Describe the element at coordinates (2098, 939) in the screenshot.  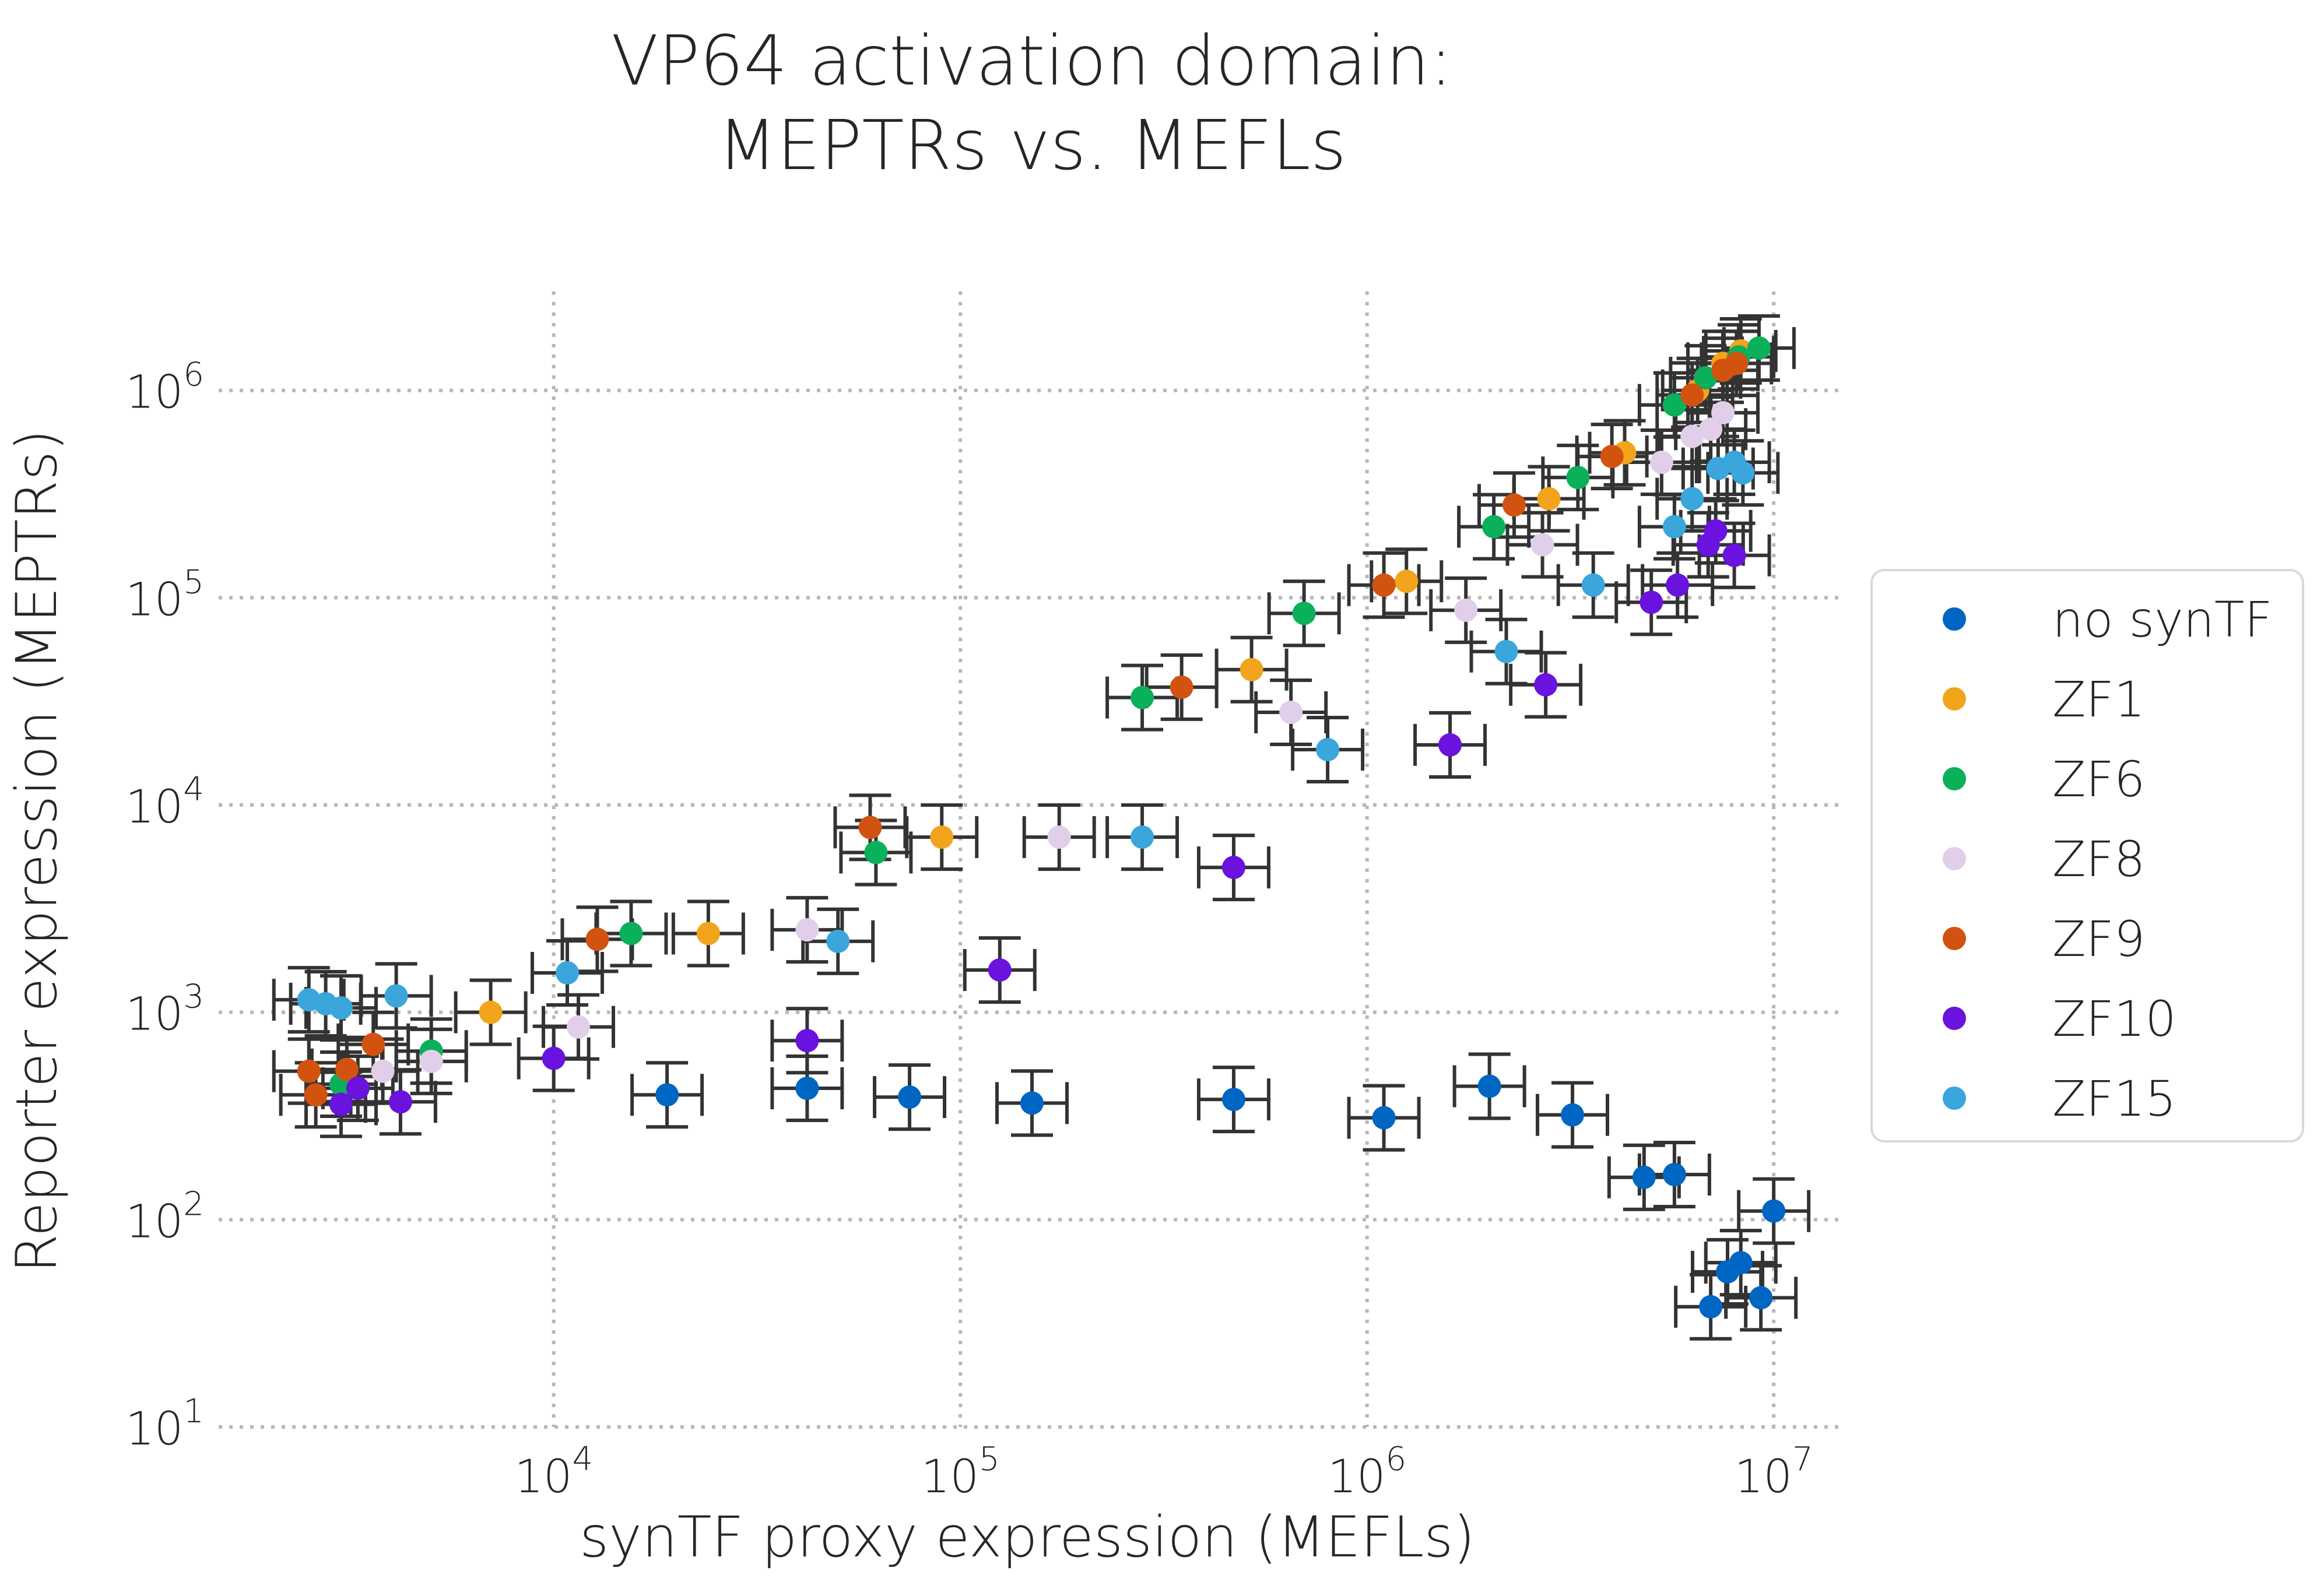
I see `legend-label-zf9: ZF9` at that location.